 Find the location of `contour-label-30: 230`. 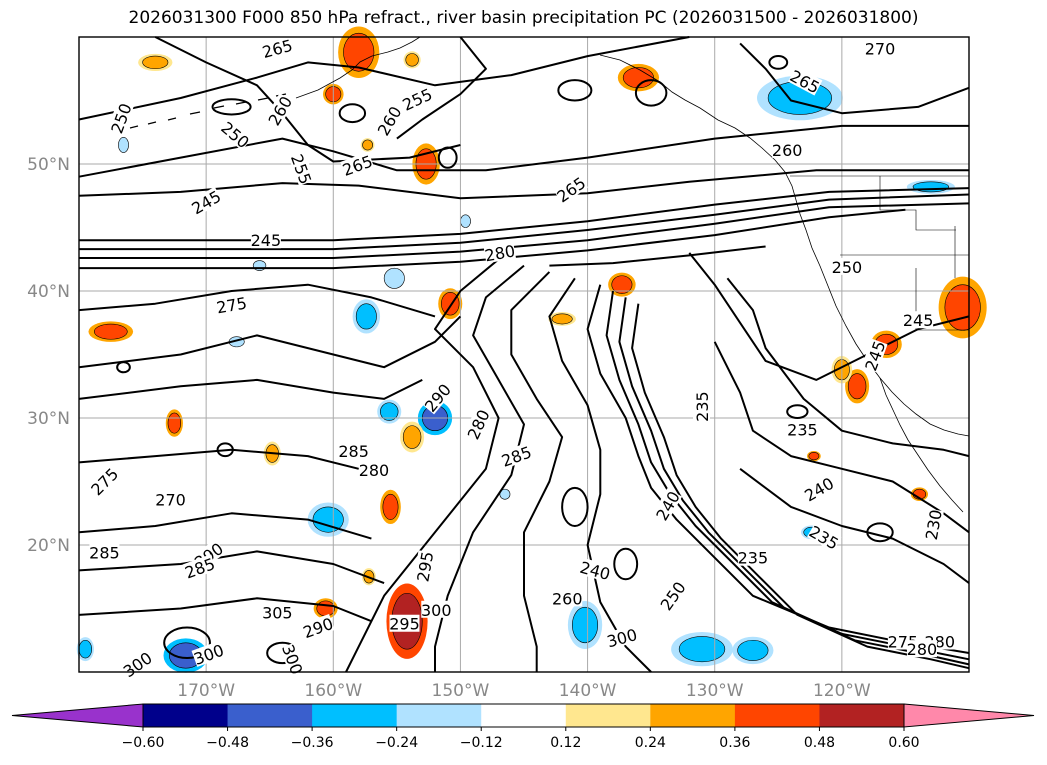

contour-label-30: 230 is located at coordinates (934, 524).